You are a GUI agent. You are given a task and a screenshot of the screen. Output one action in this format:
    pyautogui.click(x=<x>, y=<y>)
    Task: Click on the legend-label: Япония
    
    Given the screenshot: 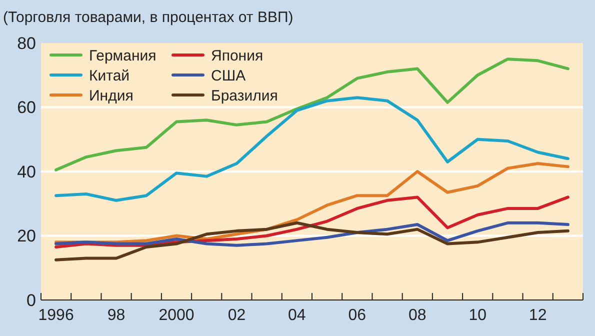 What is the action you would take?
    pyautogui.click(x=237, y=55)
    